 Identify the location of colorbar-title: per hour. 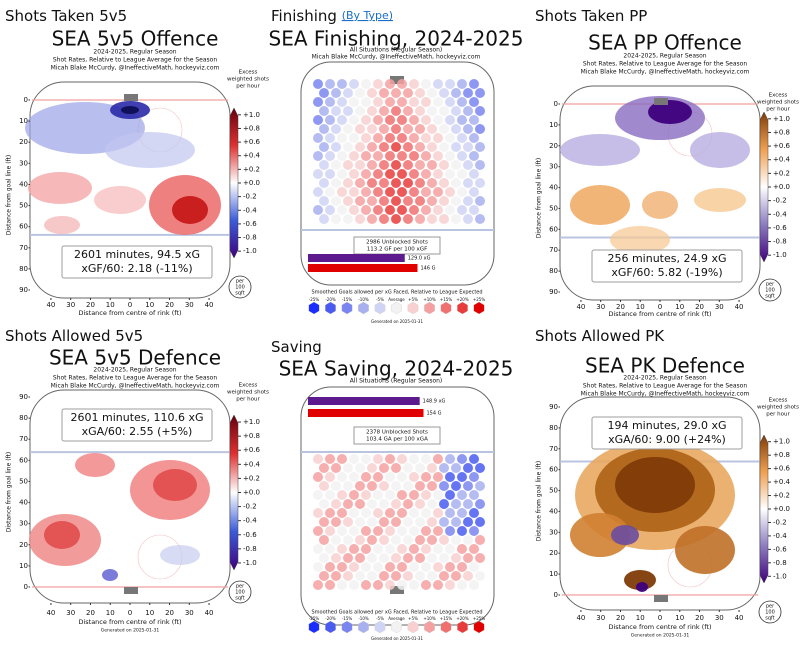
(778, 110).